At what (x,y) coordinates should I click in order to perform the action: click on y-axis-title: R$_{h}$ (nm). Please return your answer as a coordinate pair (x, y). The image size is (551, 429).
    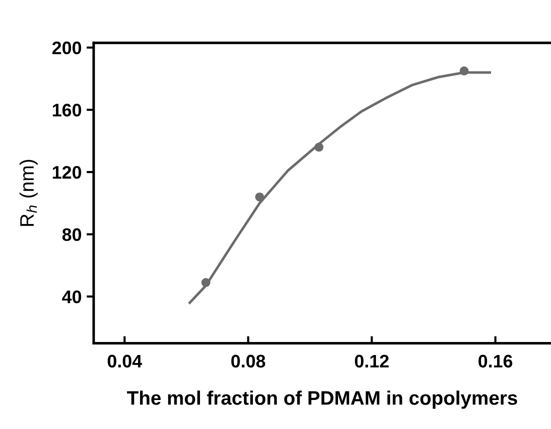
    Looking at the image, I should click on (29, 193).